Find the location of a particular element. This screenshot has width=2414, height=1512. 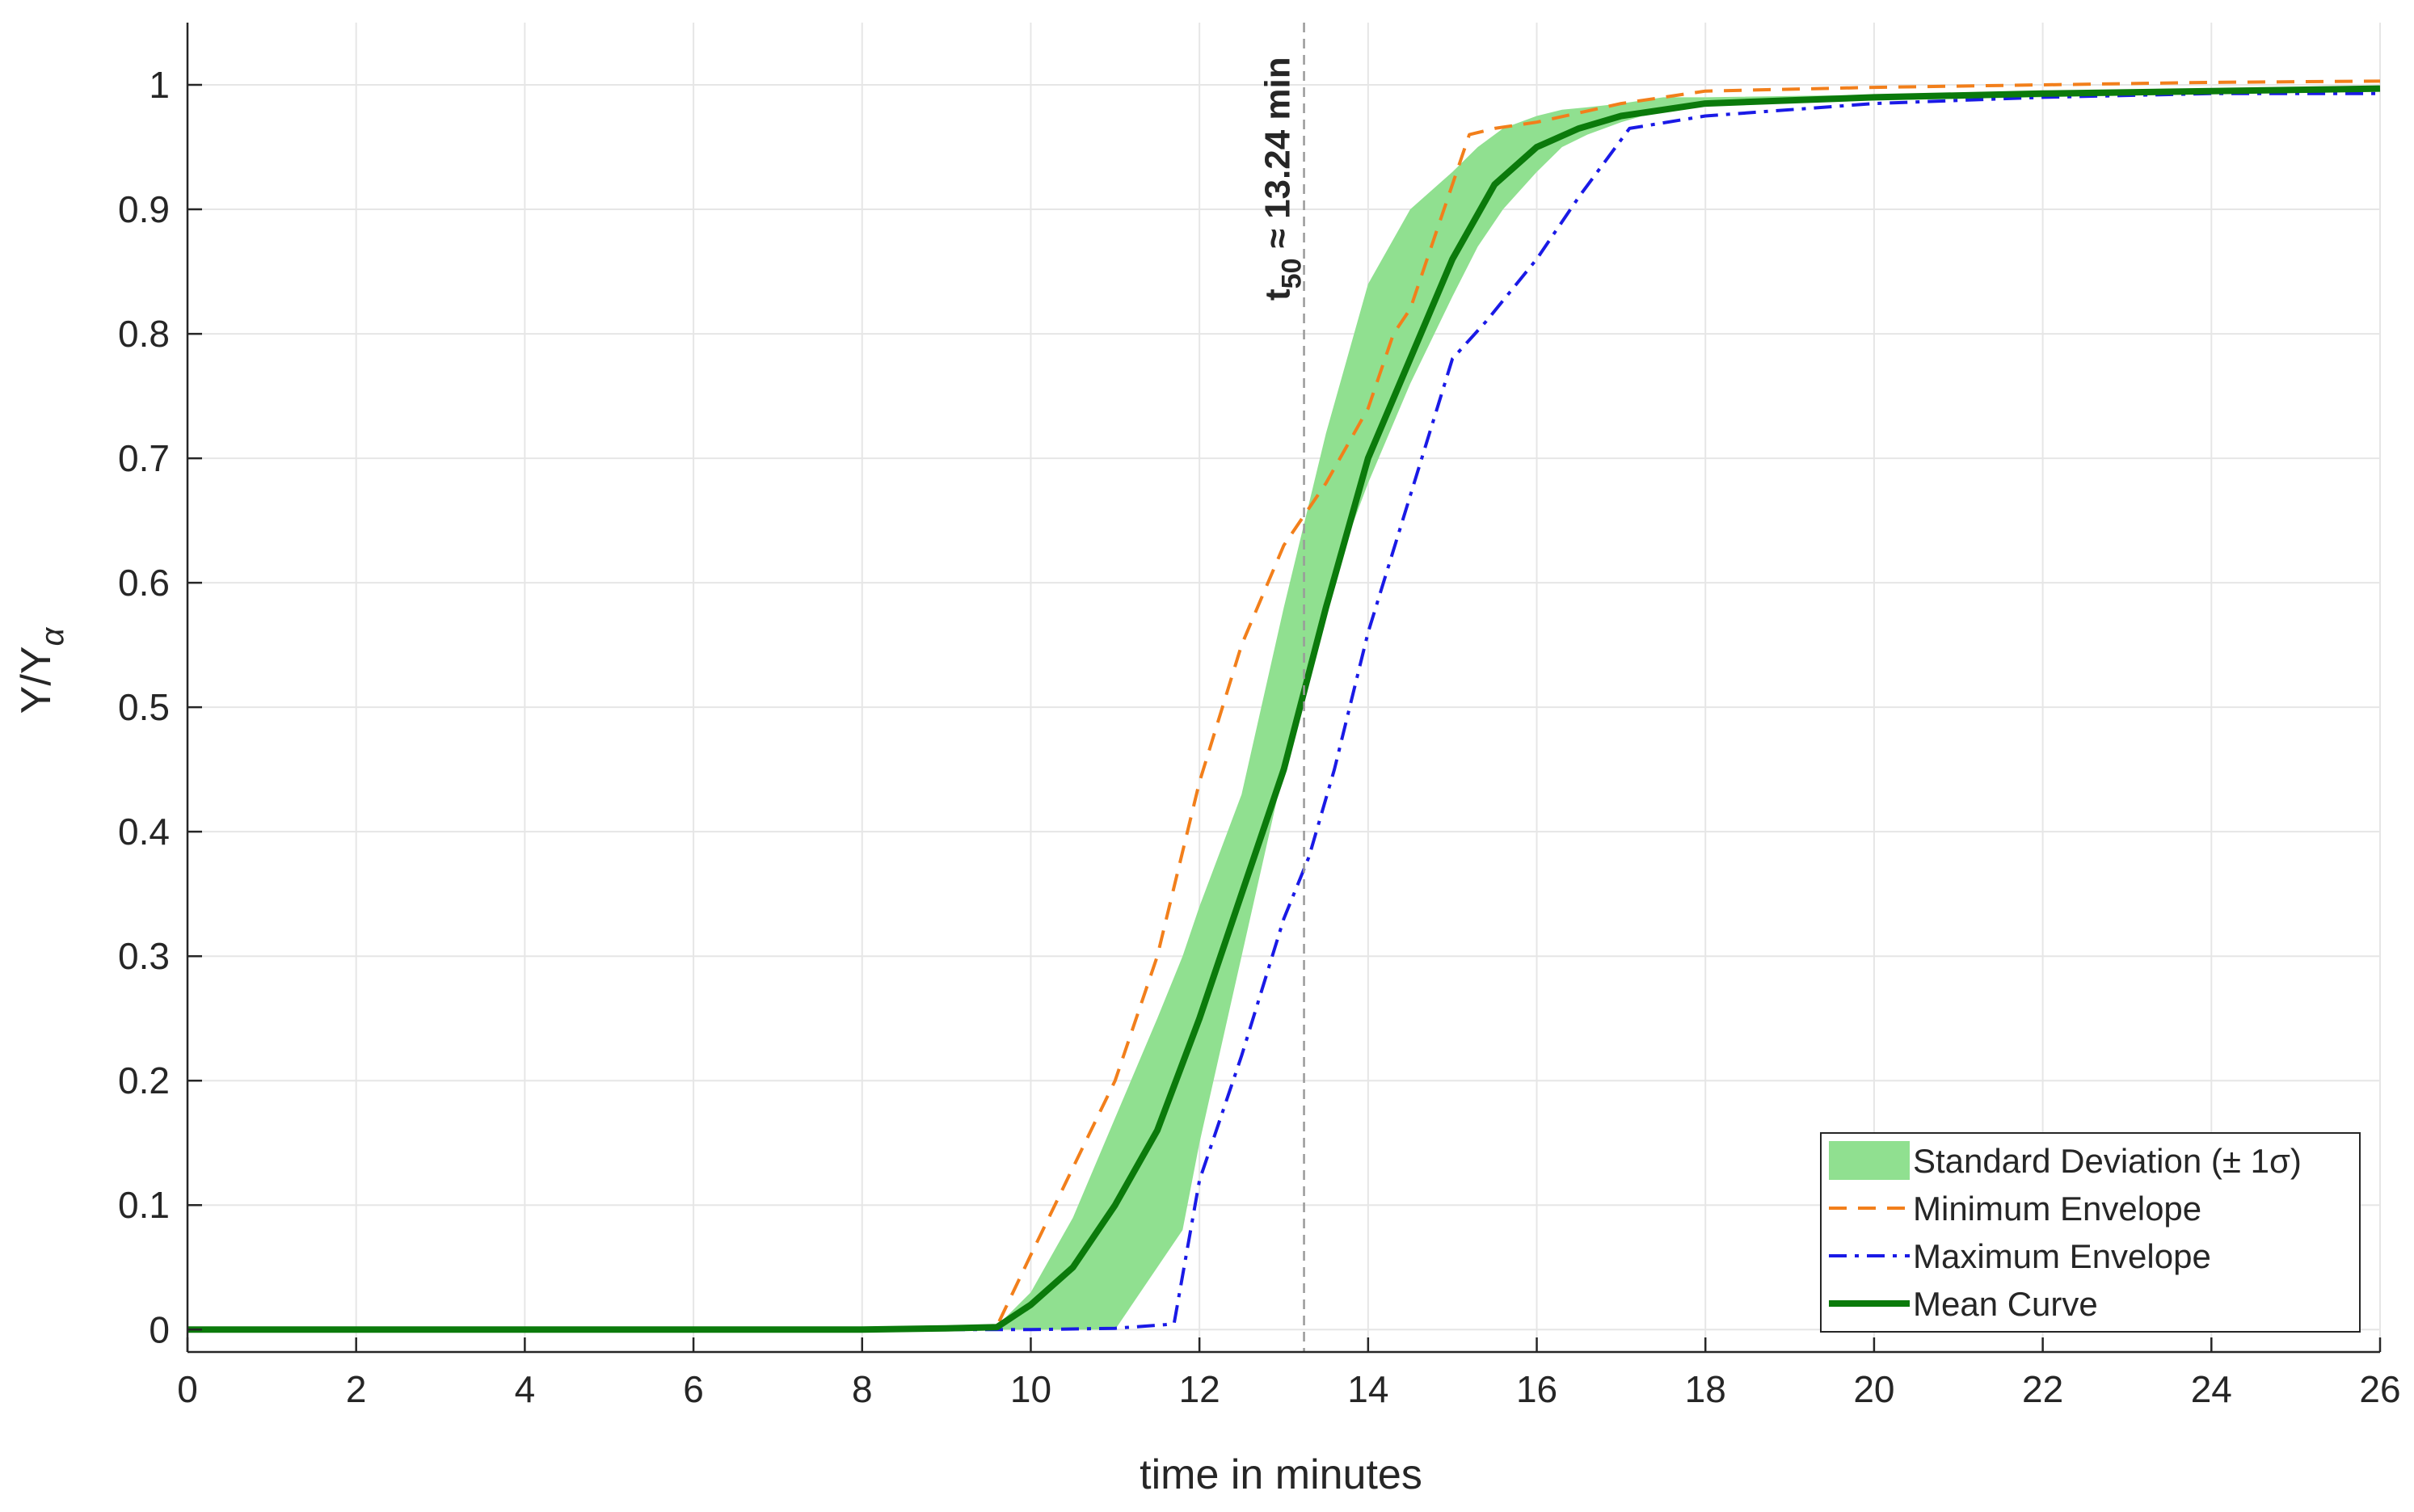

legend-box is located at coordinates (2091, 1232).